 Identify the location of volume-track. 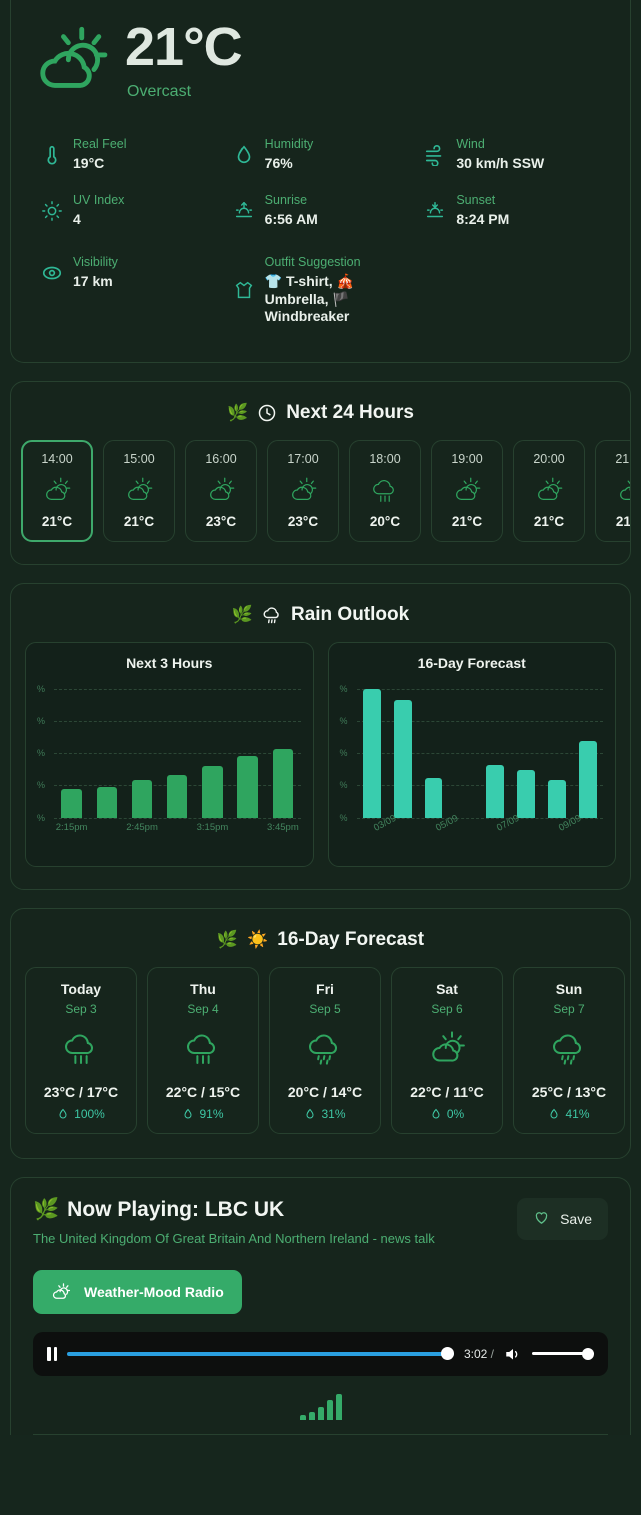
(563, 1353).